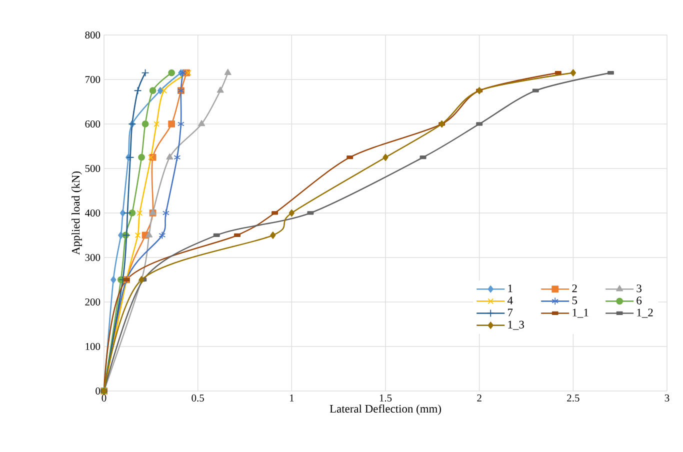 This screenshot has height=452, width=683. Describe the element at coordinates (516, 325) in the screenshot. I see `legend-label: 1_3` at that location.